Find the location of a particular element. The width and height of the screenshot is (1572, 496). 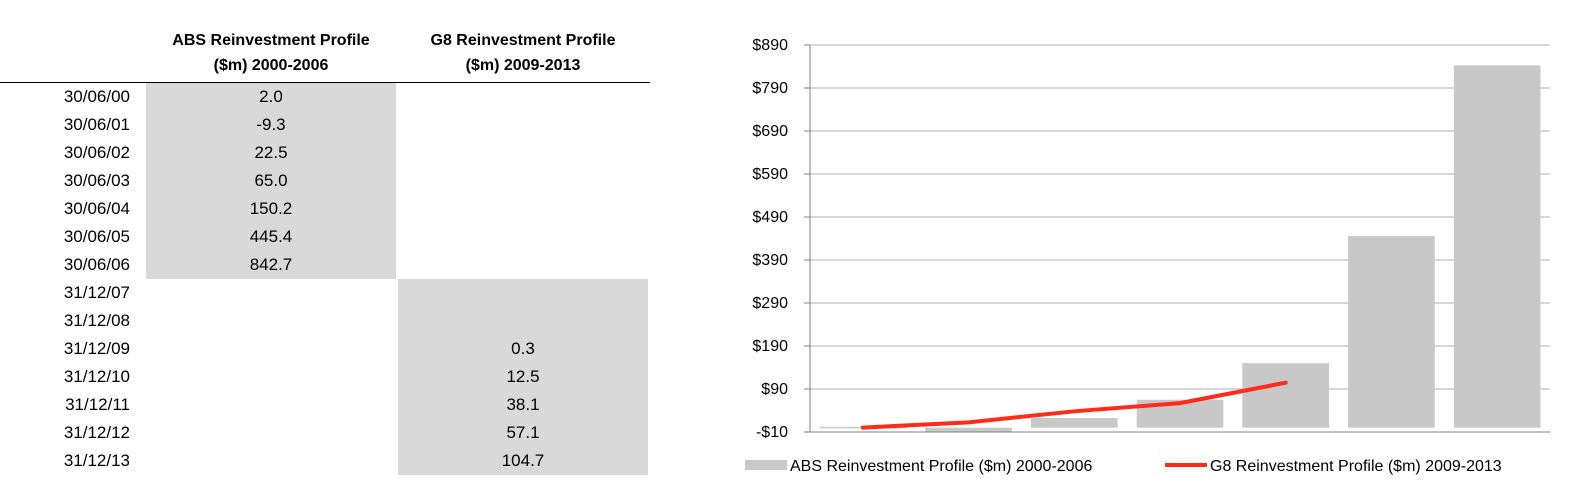

table-row: 30/06/00 2.0 is located at coordinates (325, 97).